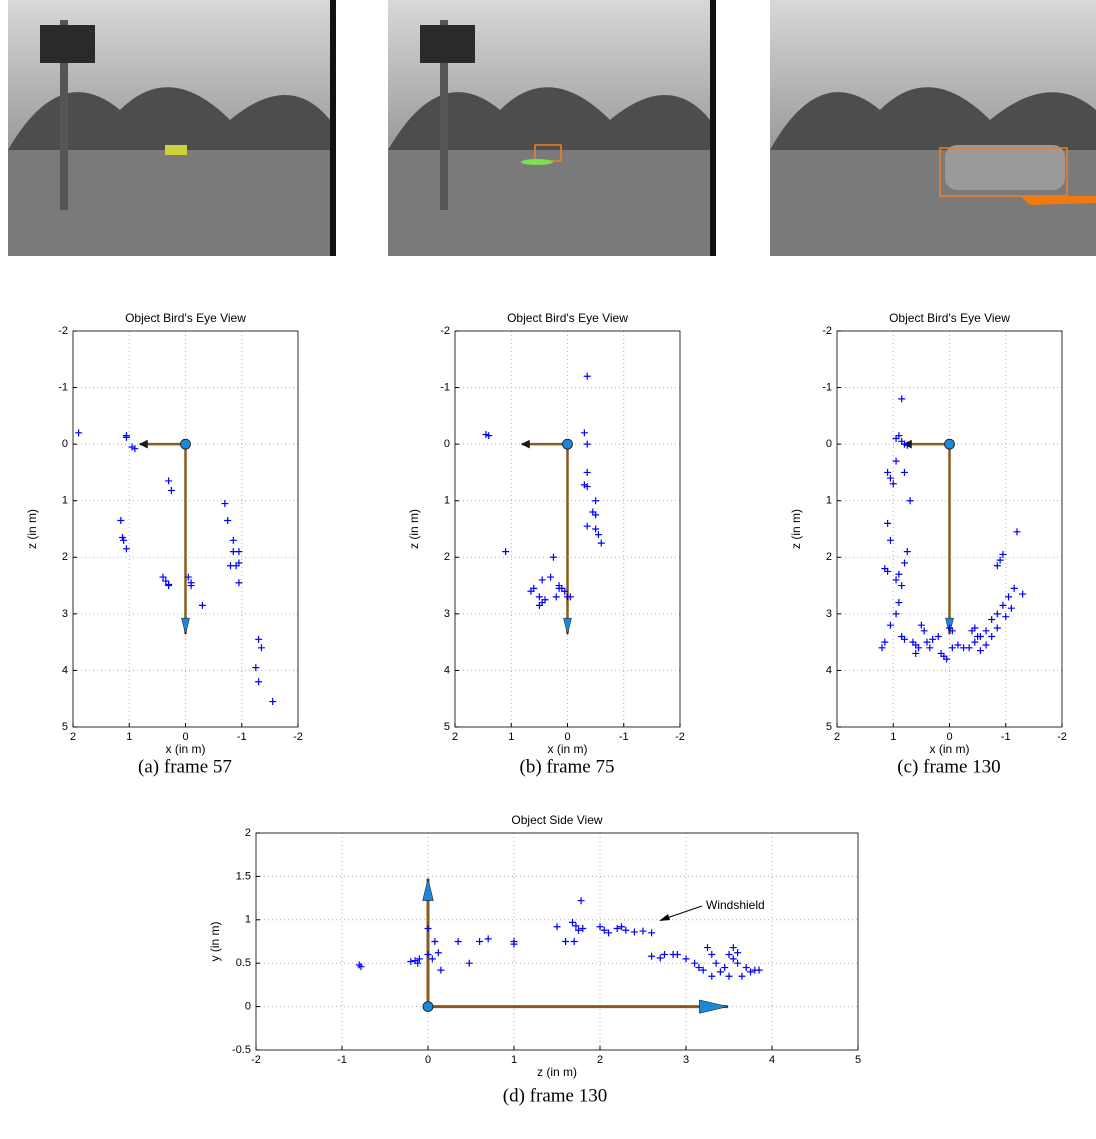 The image size is (1096, 1139). What do you see at coordinates (243, 876) in the screenshot?
I see `y-tick-label: 1.5` at bounding box center [243, 876].